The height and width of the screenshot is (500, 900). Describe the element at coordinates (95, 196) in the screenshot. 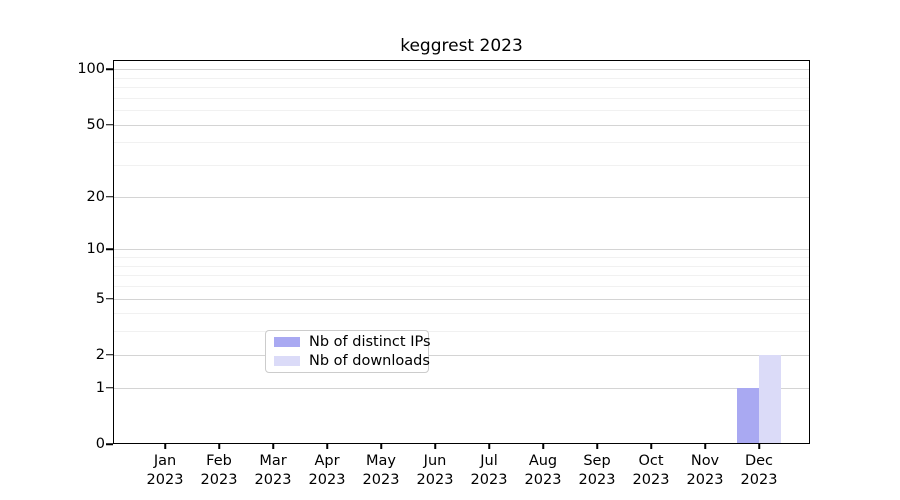

I see `y-axis-tick-label: 20` at that location.